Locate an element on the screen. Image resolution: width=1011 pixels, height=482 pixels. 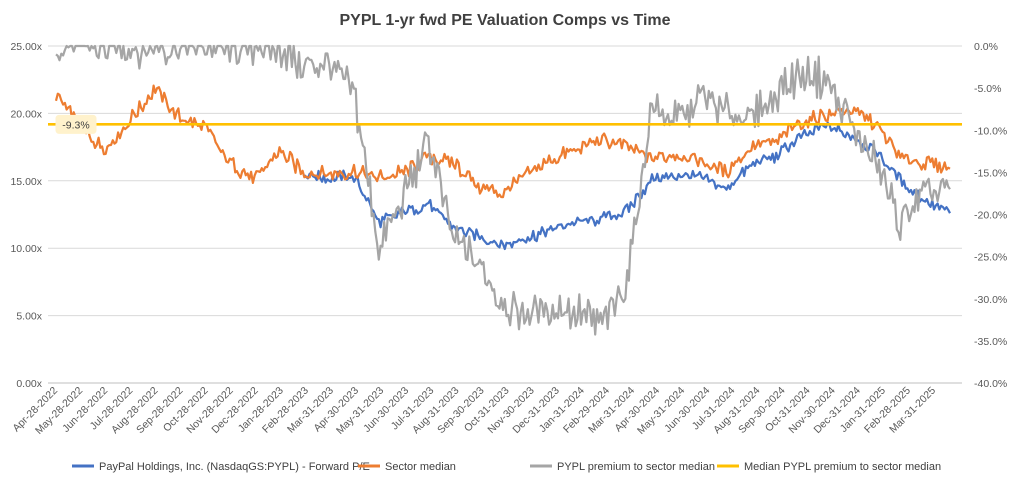
annotation-layer: -9.3% is located at coordinates (76, 124).